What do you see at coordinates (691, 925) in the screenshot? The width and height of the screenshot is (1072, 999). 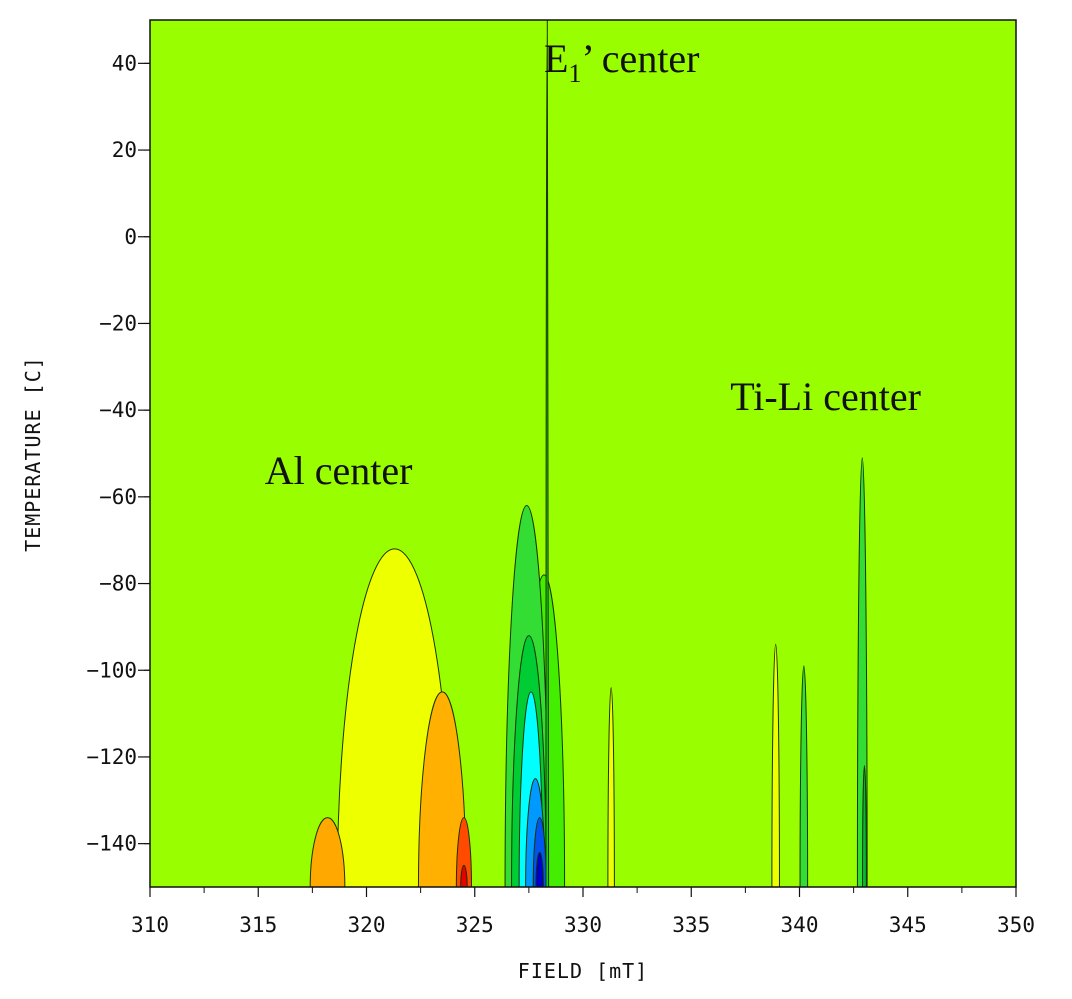 I see `x-tick-label: 335` at bounding box center [691, 925].